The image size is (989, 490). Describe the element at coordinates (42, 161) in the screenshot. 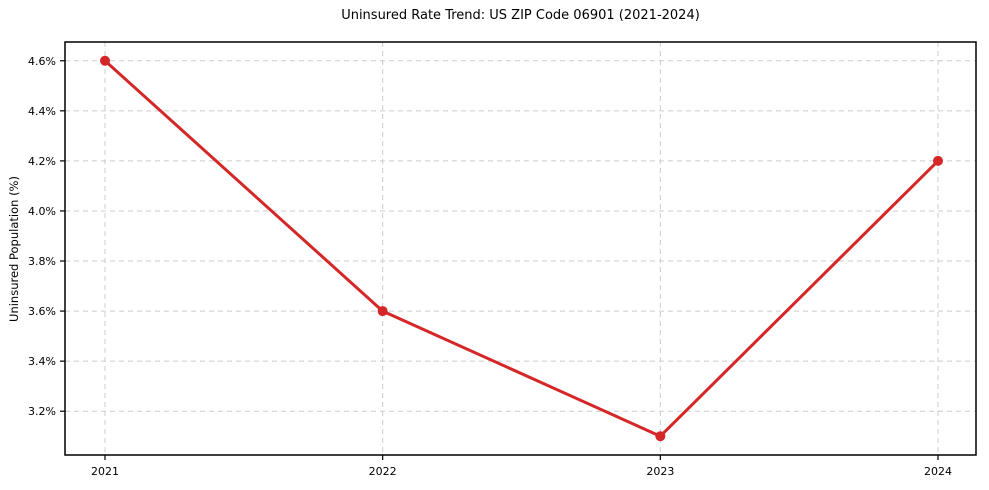

I see `y-tick-label: 4.2%` at that location.